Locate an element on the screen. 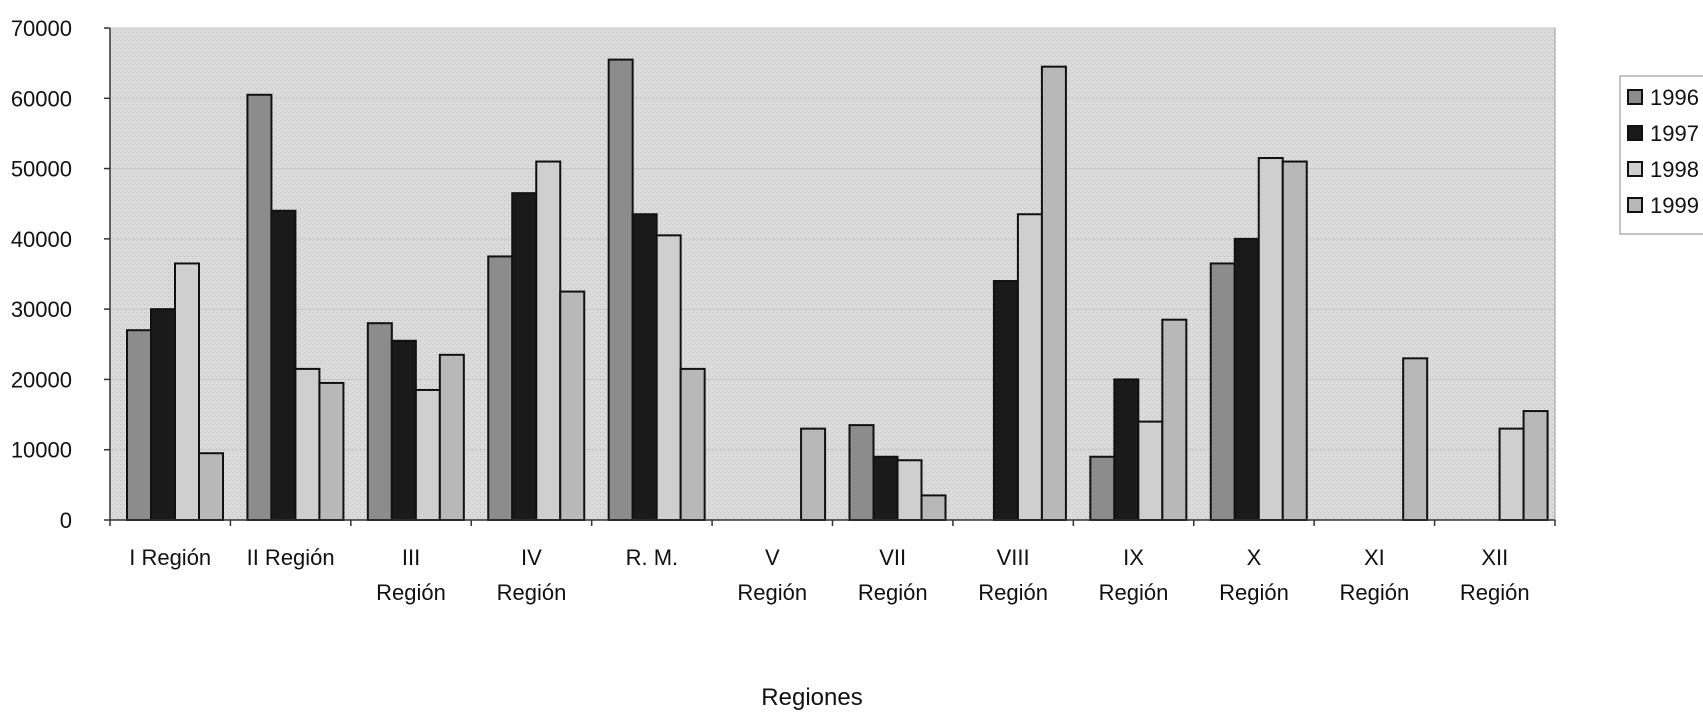 This screenshot has height=716, width=1703. x-tick-label: II Región is located at coordinates (291, 557).